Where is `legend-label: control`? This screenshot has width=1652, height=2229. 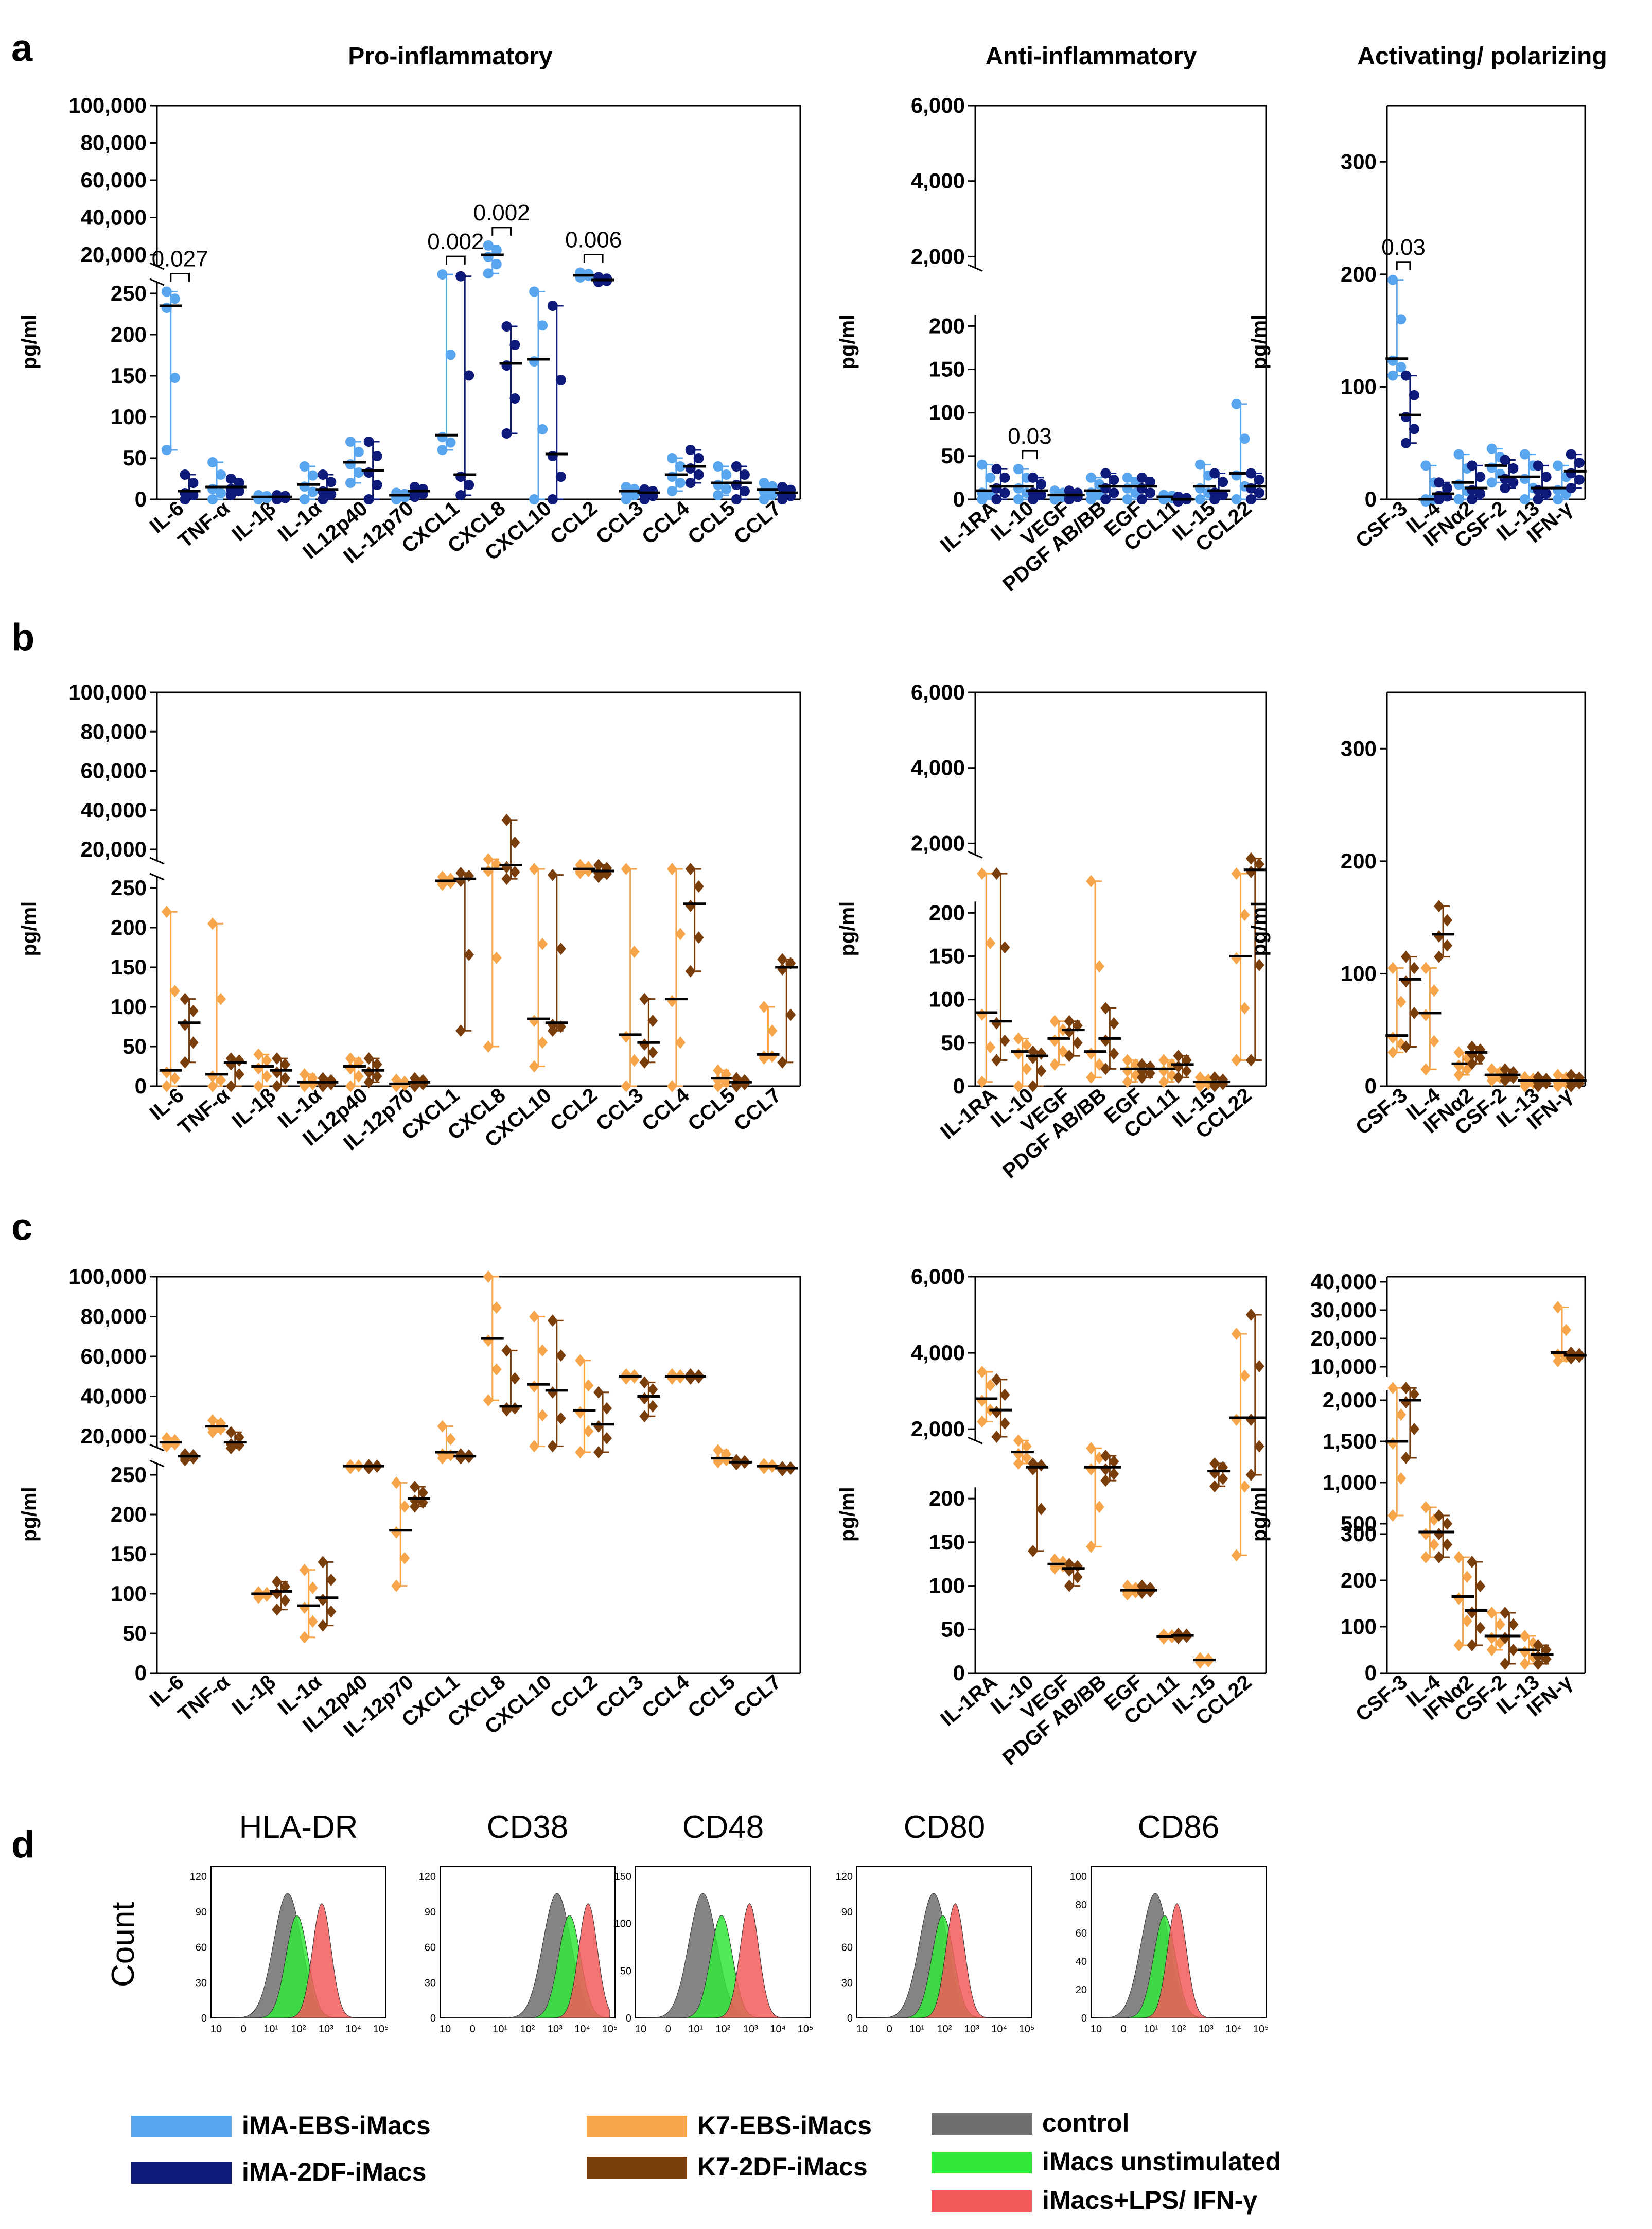
legend-label: control is located at coordinates (1085, 2123).